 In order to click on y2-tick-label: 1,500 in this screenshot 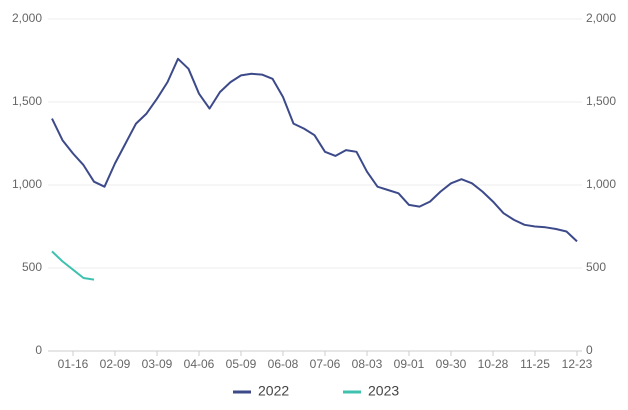, I will do `click(601, 101)`.